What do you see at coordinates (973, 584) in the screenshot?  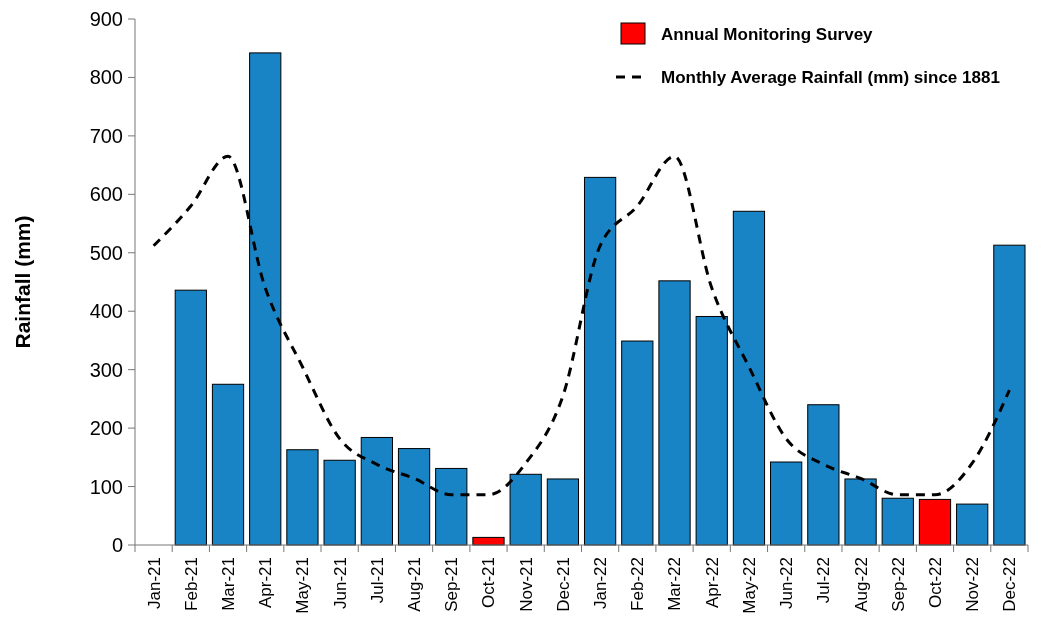 I see `x-tick-label: Nov-22` at bounding box center [973, 584].